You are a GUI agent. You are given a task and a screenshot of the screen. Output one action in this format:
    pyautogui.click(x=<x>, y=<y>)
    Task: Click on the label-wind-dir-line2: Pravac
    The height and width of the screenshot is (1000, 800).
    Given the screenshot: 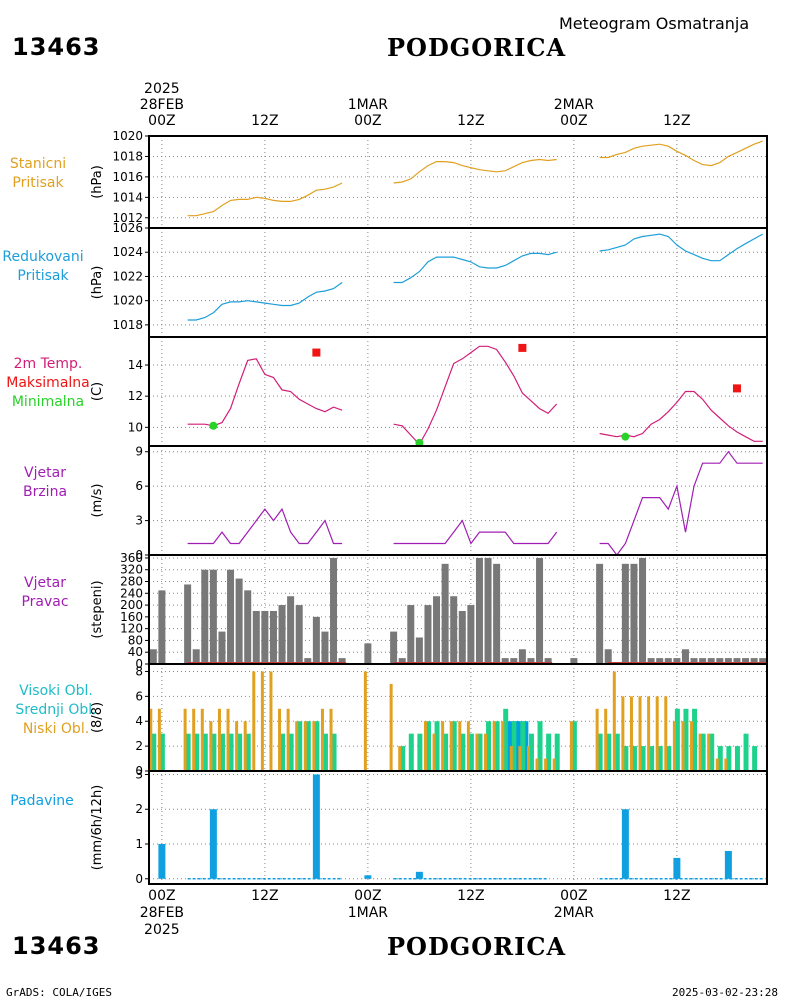 What is the action you would take?
    pyautogui.click(x=45, y=602)
    